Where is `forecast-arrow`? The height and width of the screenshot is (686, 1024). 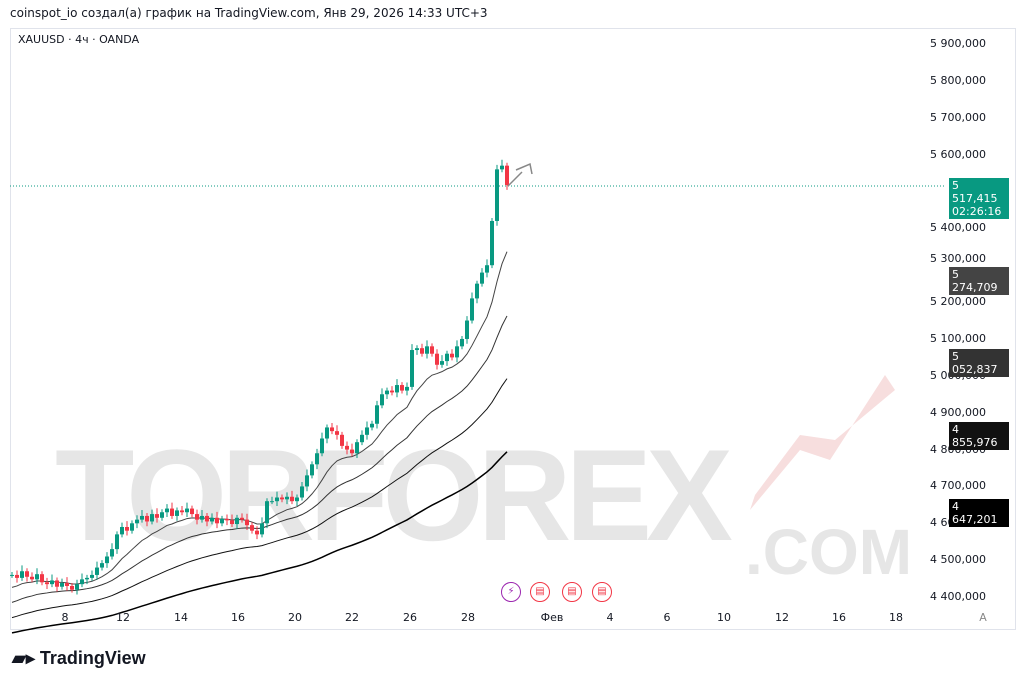 forecast-arrow is located at coordinates (520, 174).